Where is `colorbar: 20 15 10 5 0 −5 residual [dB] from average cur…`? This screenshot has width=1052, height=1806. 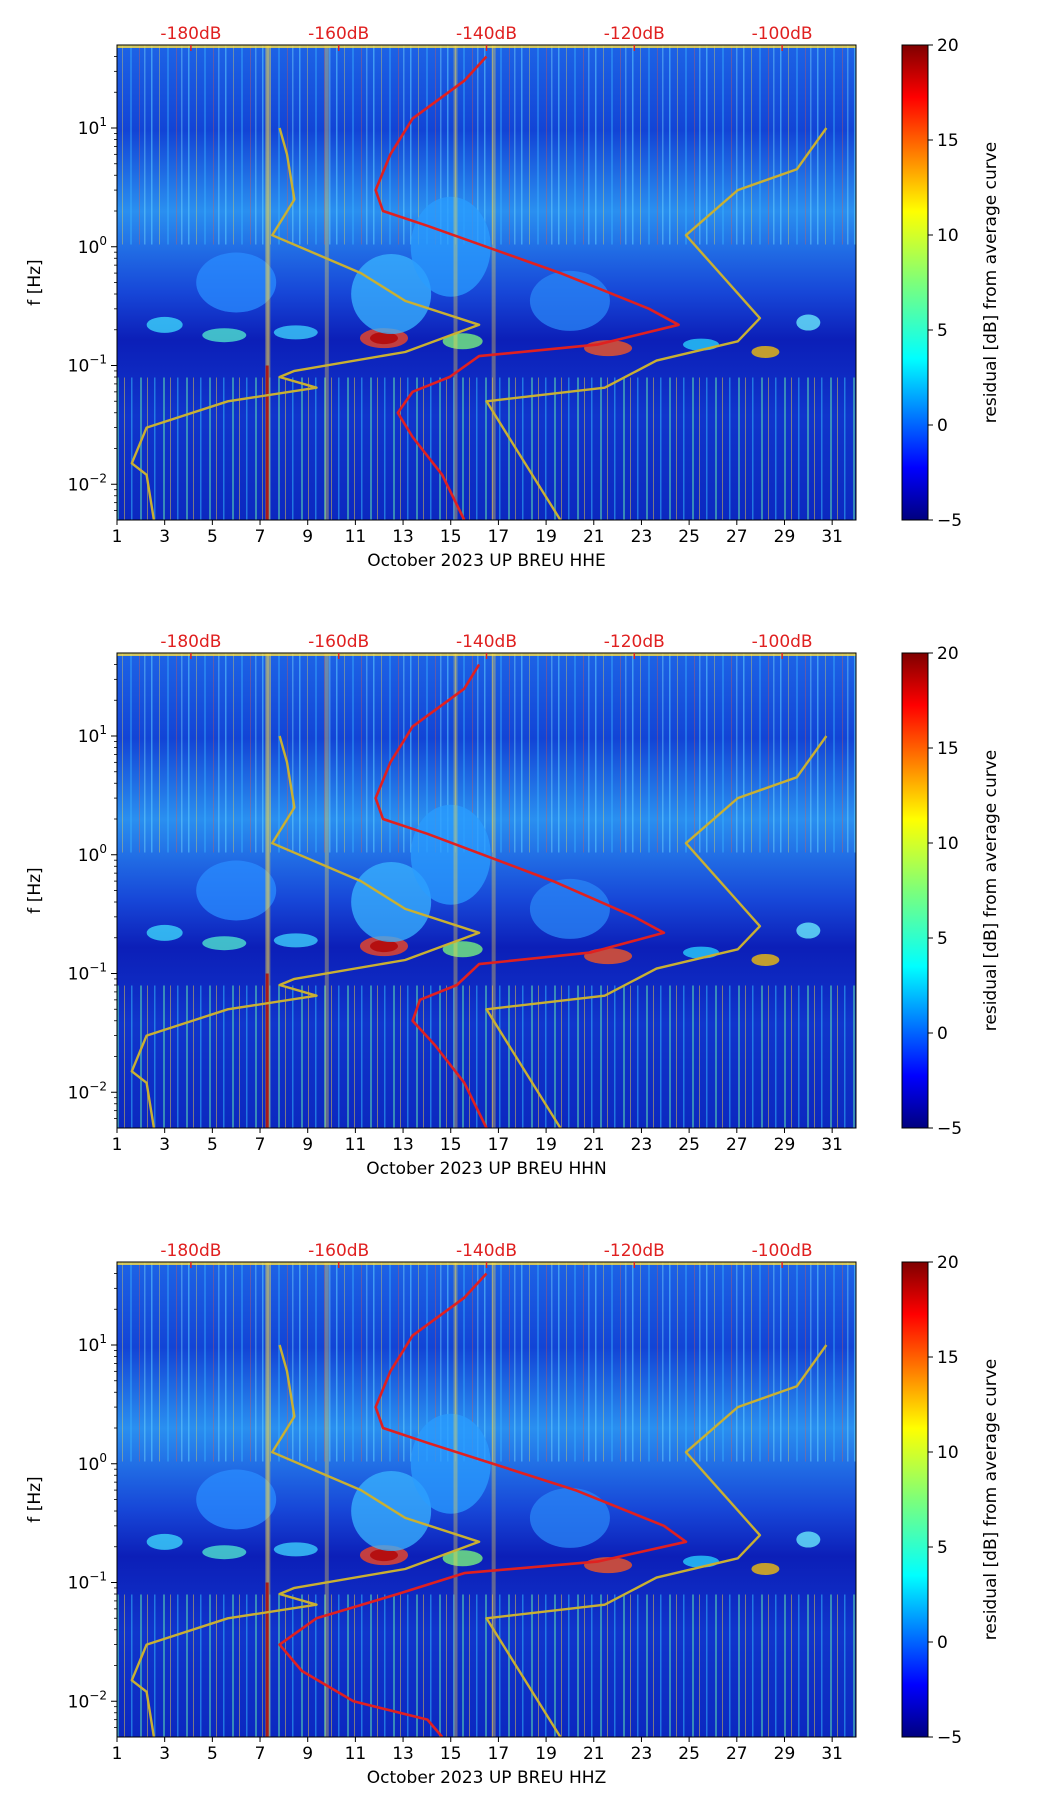
colorbar: 20 15 10 5 0 −5 residual [dB] from average cur… is located at coordinates (951, 891).